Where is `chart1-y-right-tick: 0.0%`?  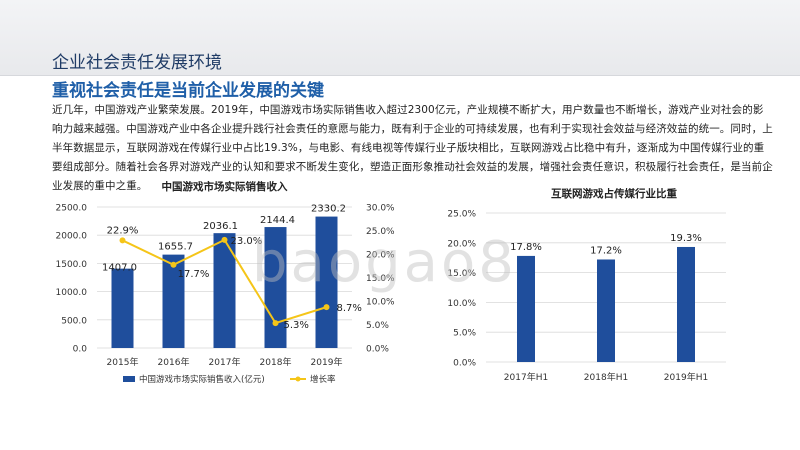
chart1-y-right-tick: 0.0% is located at coordinates (377, 350).